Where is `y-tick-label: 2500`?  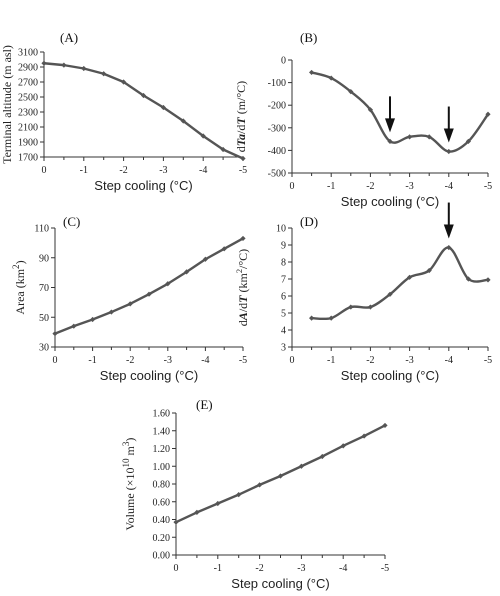
y-tick-label: 2500 is located at coordinates (28, 98).